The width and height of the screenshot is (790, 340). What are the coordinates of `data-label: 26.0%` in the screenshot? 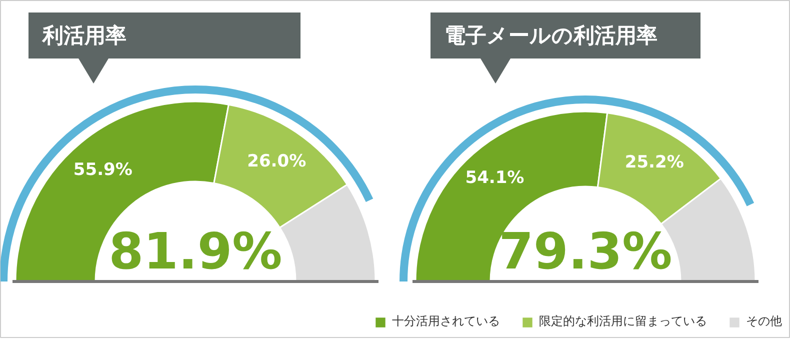 It's located at (276, 161).